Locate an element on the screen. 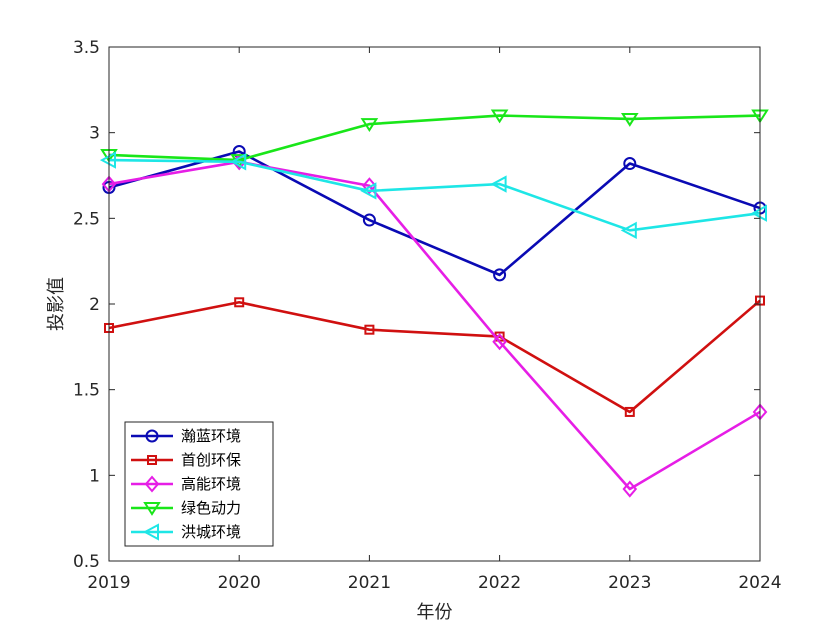 This screenshot has height=630, width=840. x-tick-label: 2020 is located at coordinates (239, 583).